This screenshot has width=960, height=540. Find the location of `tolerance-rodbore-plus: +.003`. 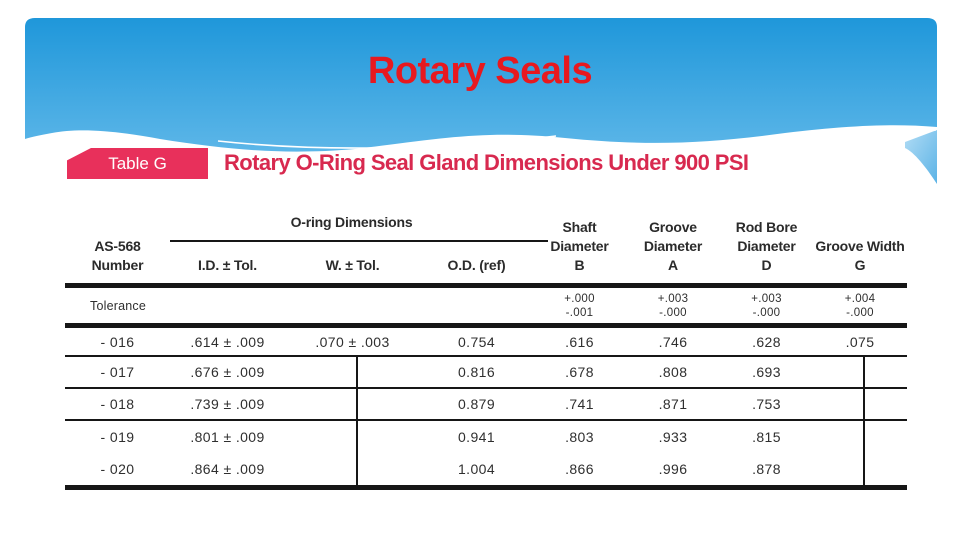

tolerance-rodbore-plus: +.003 is located at coordinates (766, 298).